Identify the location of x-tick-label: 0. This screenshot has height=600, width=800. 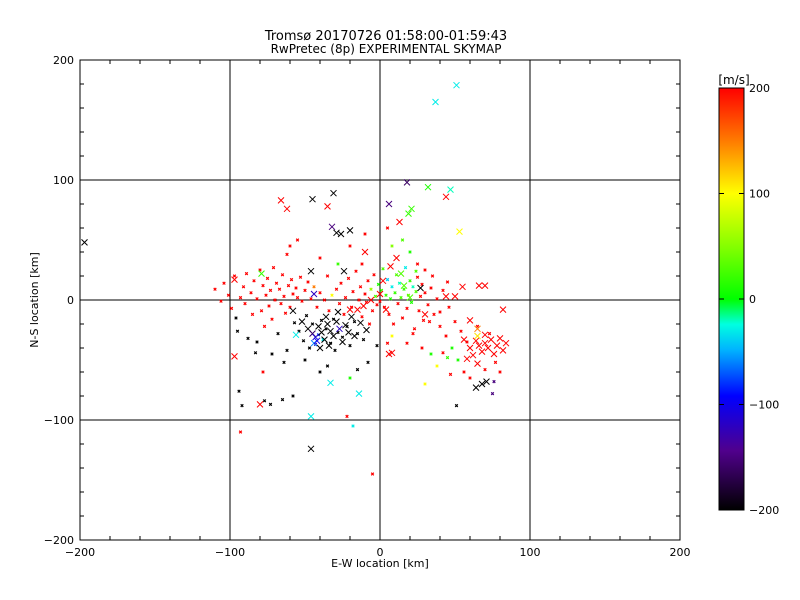
(380, 552).